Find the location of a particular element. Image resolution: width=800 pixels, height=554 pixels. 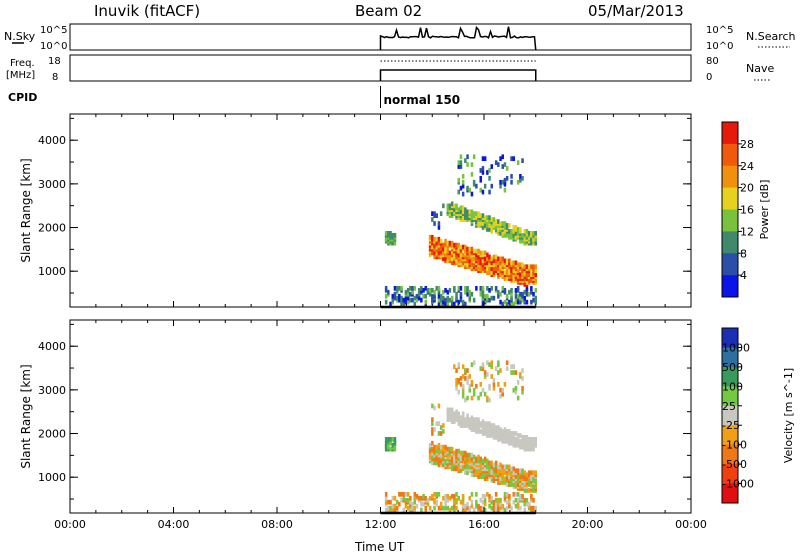

power-colorbar: 4 8 12 16 20 24 28 Power [dB] is located at coordinates (746, 209).